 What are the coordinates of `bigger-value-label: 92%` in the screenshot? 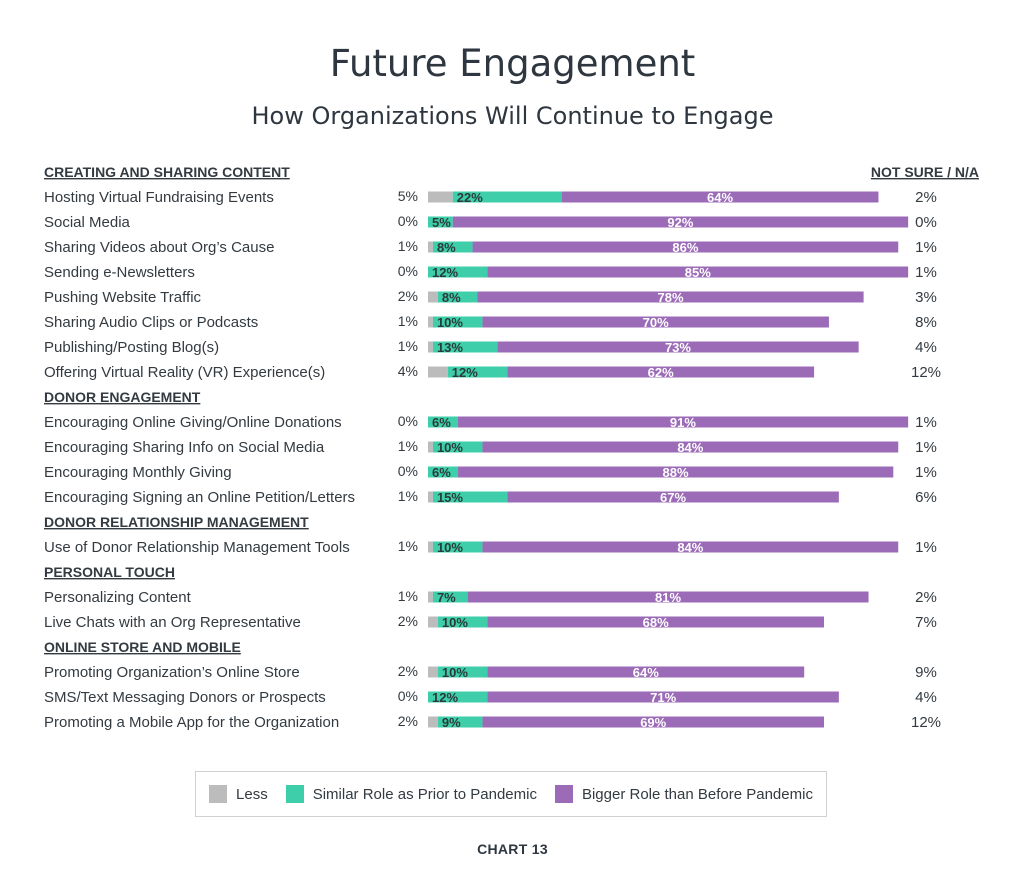 It's located at (680, 222).